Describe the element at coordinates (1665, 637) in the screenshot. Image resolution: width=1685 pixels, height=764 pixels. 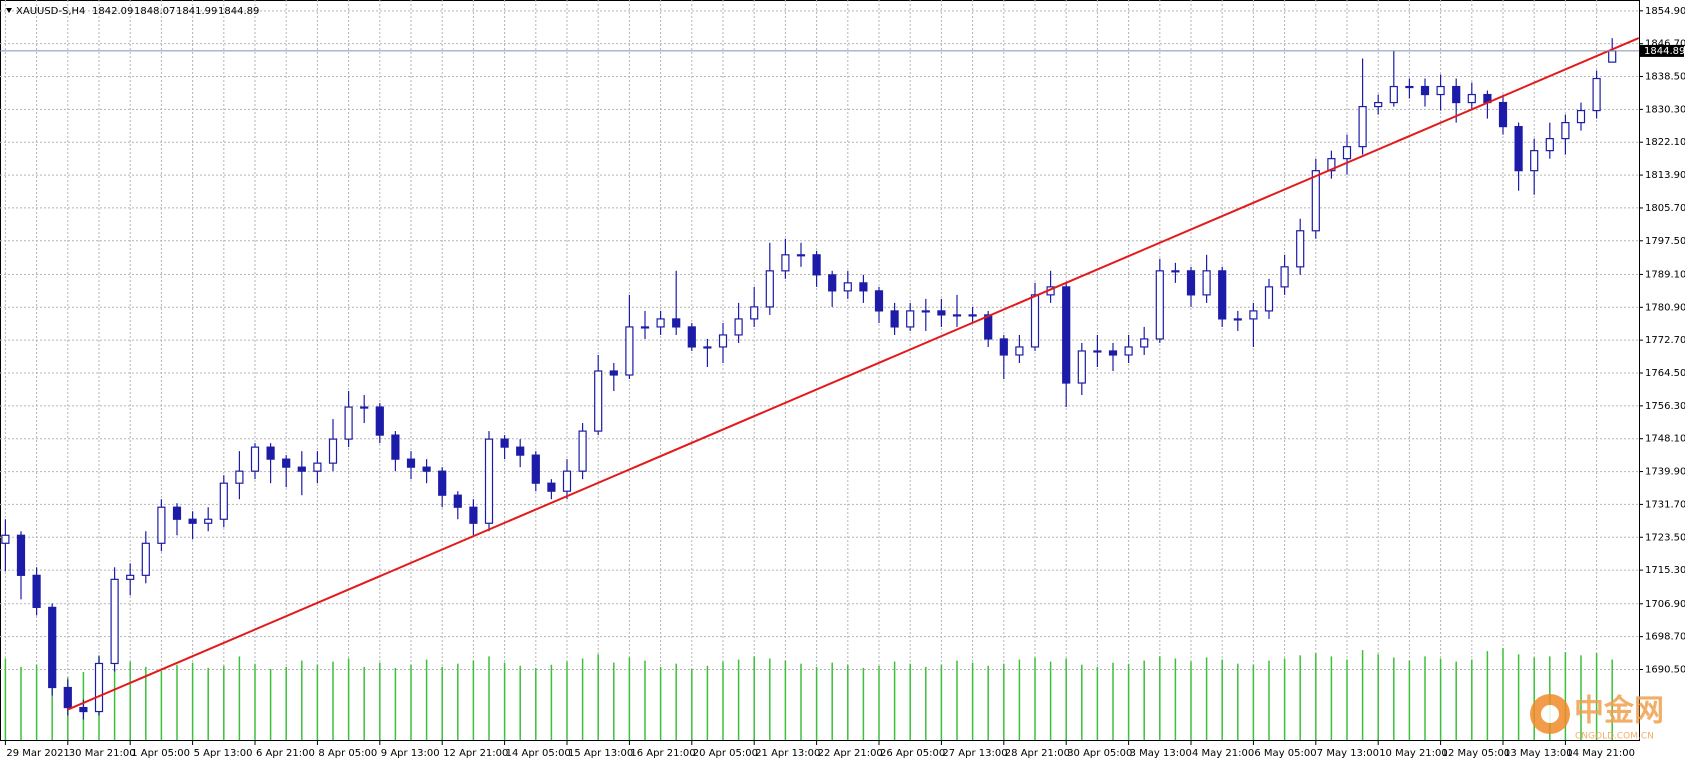
I see `y-tick-label: 1698.70` at that location.